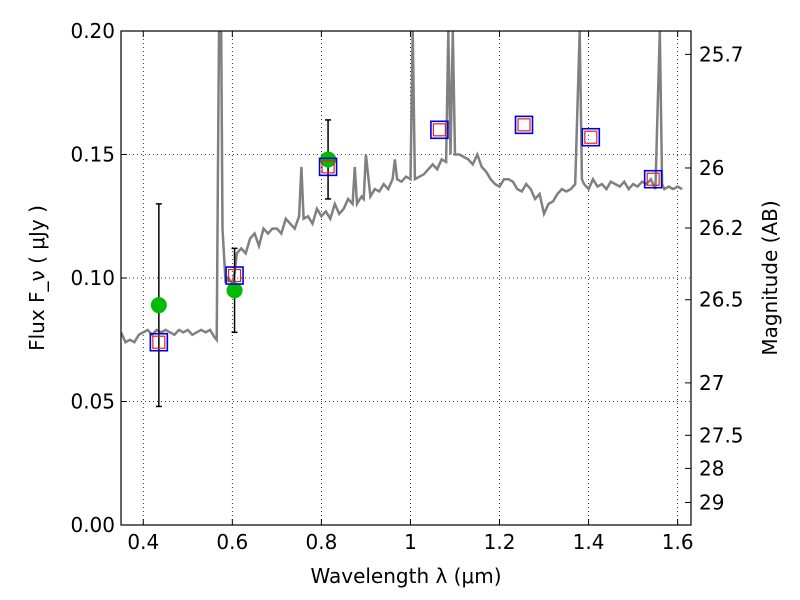 The width and height of the screenshot is (800, 600). Describe the element at coordinates (721, 300) in the screenshot. I see `y2-tick-label: 26.5` at that location.